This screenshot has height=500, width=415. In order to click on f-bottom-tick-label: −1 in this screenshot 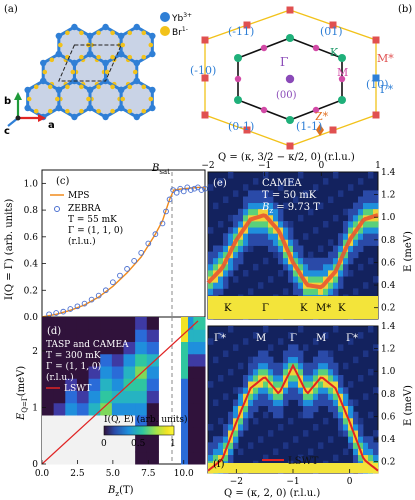, I will do `click(292, 482)`.